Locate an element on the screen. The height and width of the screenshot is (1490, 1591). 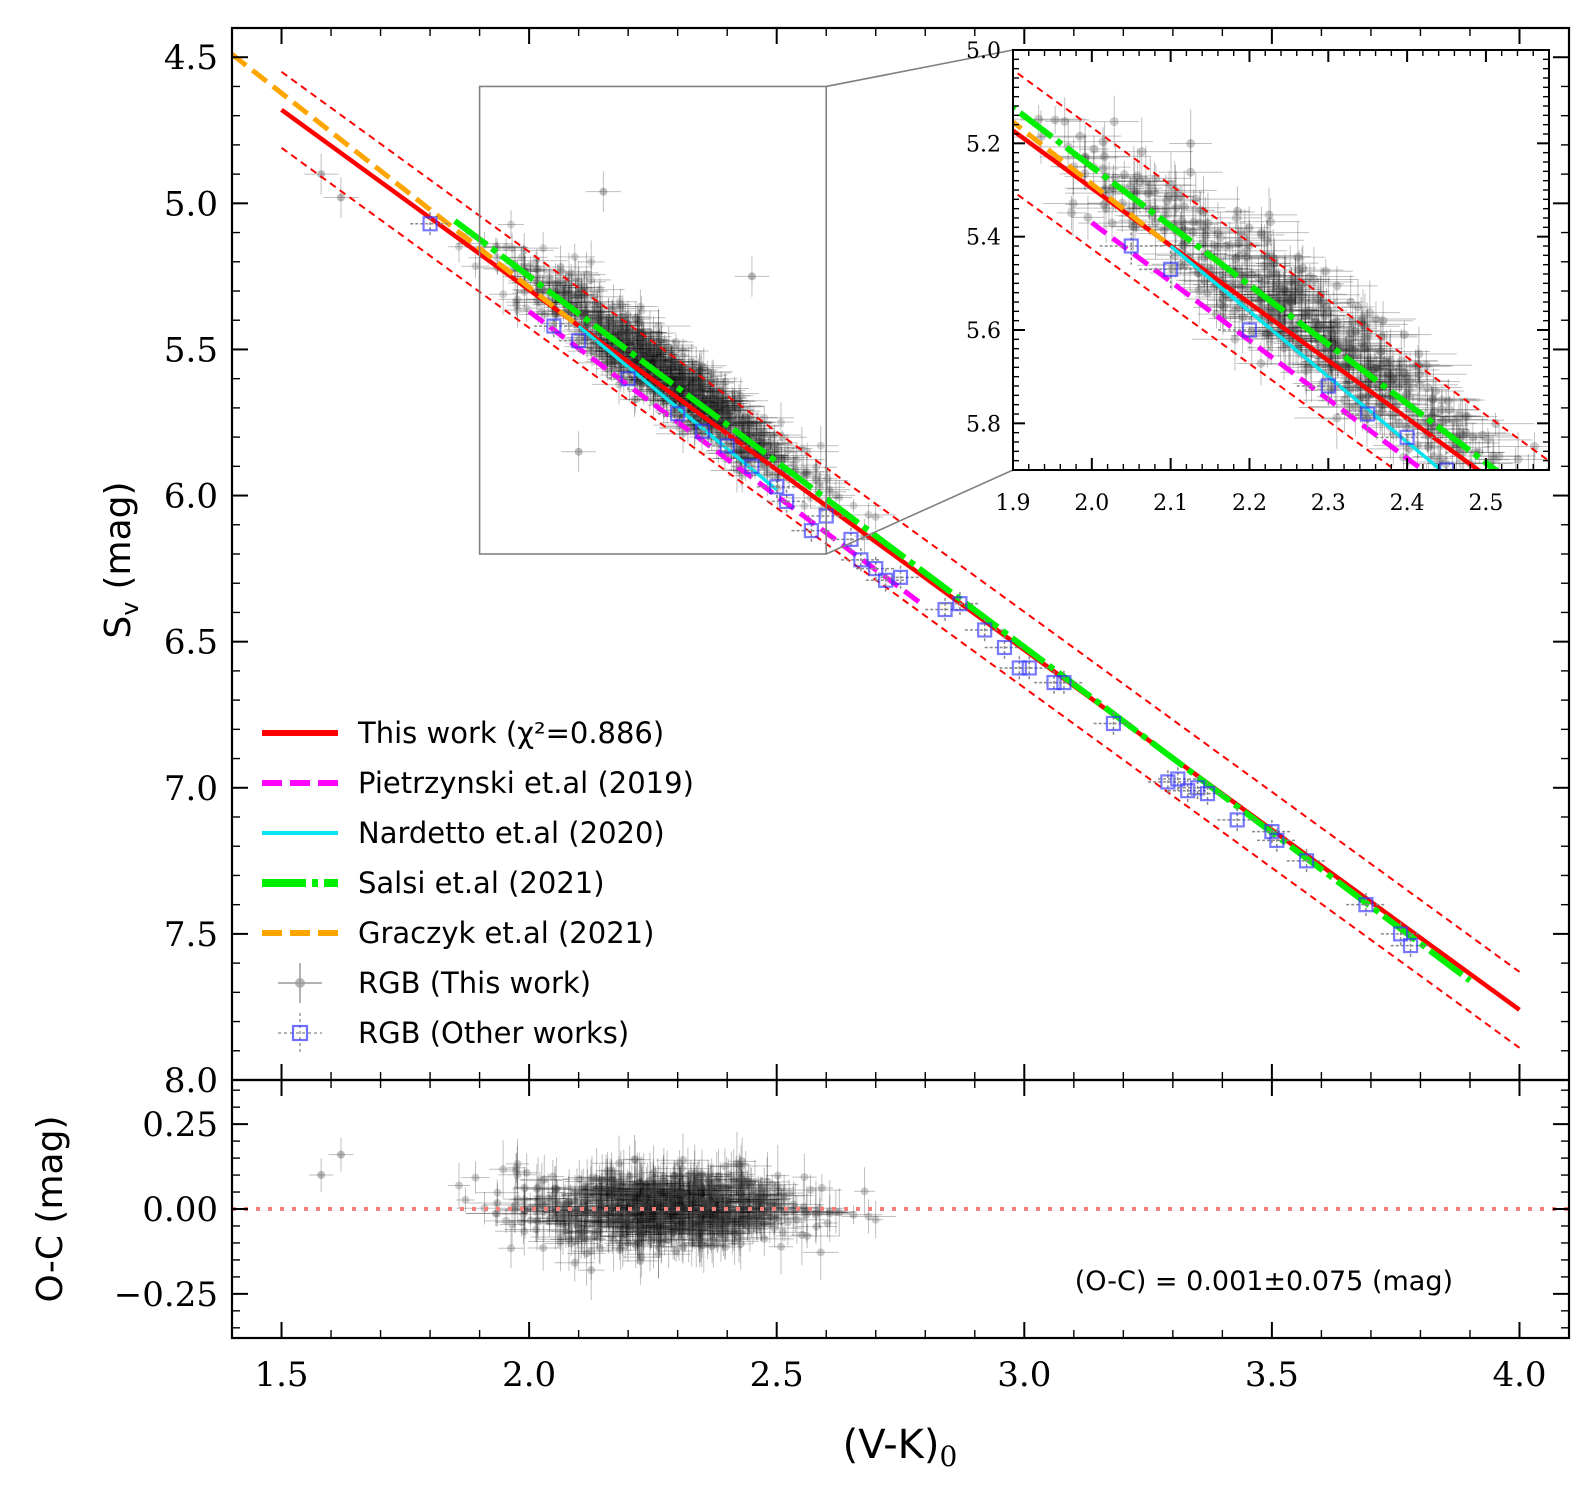
main-y-tick-label: 8.0 is located at coordinates (191, 1081).